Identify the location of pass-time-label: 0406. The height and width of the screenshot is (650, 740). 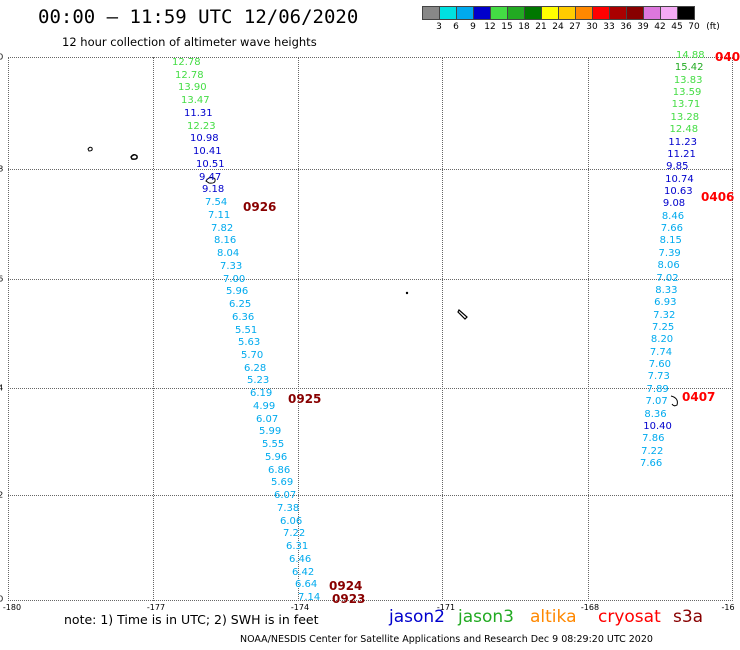
(718, 197).